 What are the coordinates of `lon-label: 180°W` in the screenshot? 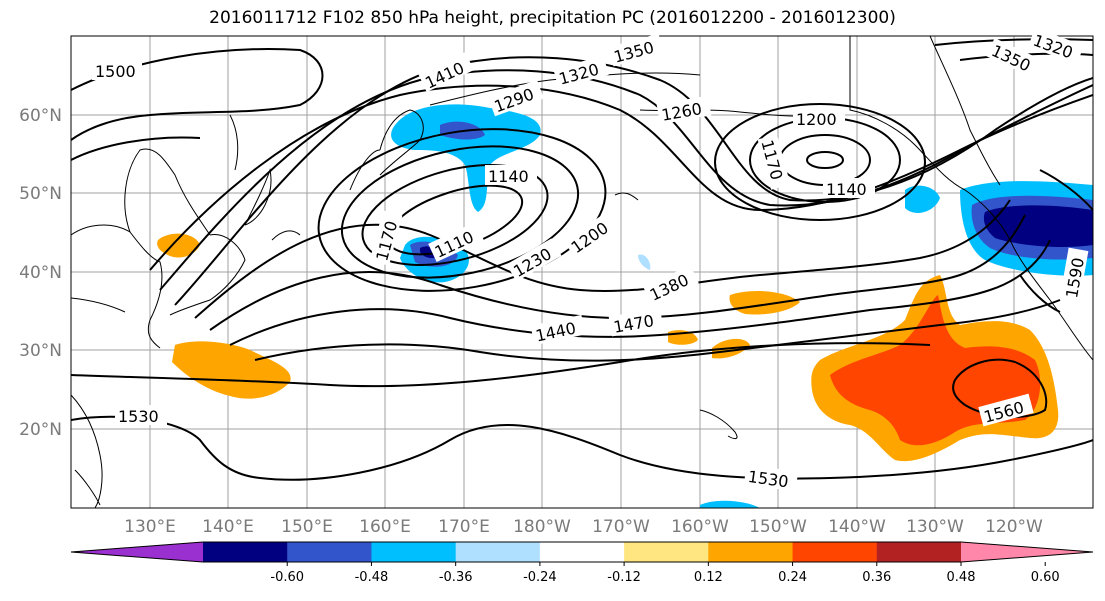 It's located at (542, 527).